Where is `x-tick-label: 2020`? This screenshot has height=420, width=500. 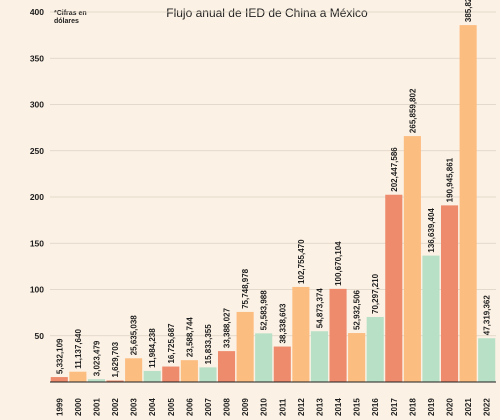 x-tick-label: 2020 is located at coordinates (450, 407).